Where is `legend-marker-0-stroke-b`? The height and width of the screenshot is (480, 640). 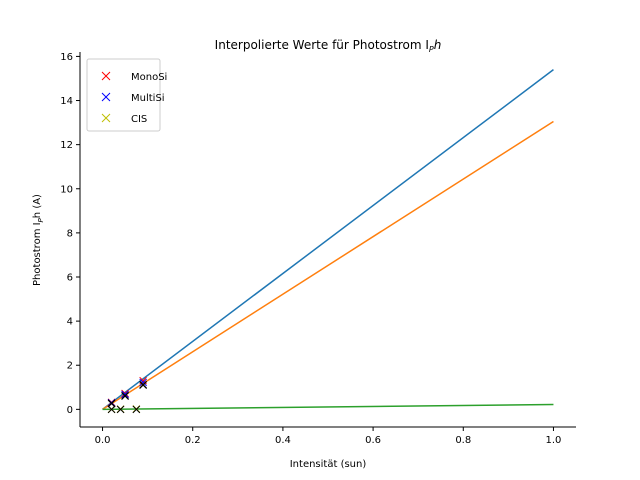
legend-marker-0-stroke-b is located at coordinates (106, 76).